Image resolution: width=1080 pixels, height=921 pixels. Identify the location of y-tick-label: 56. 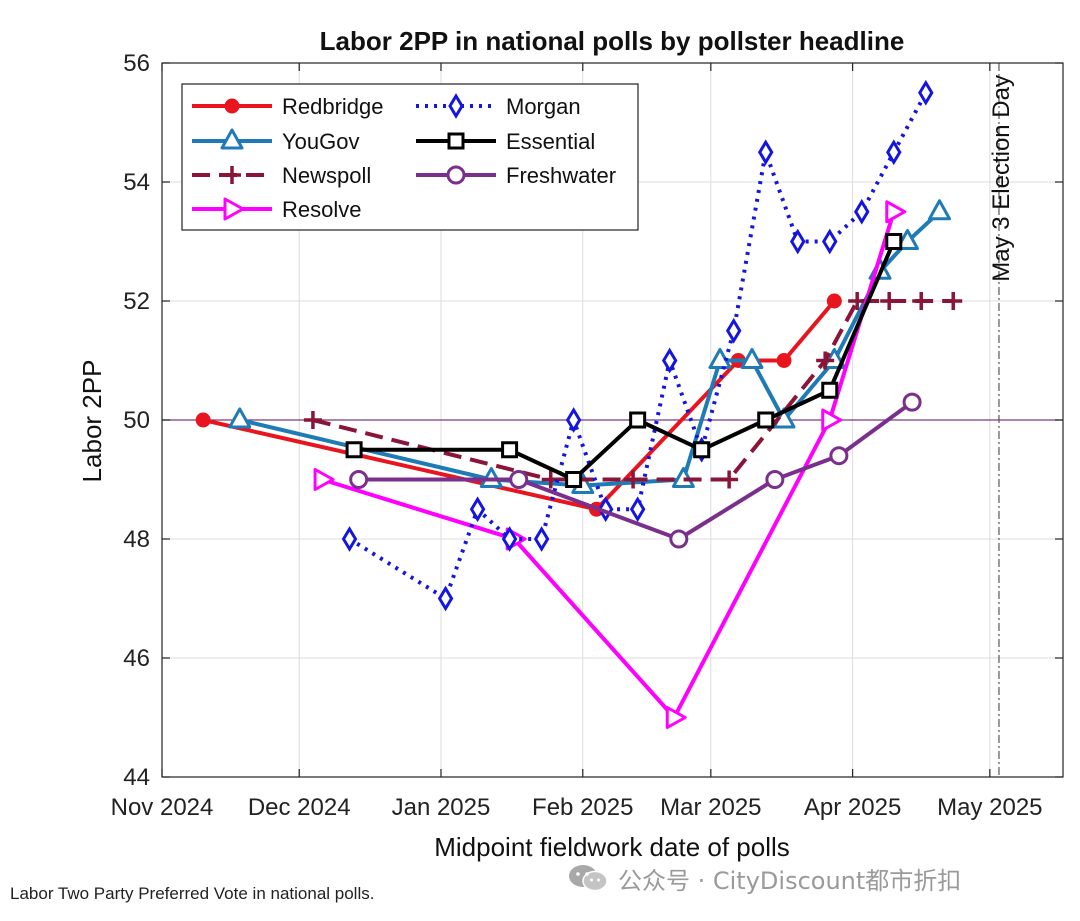
(136, 63).